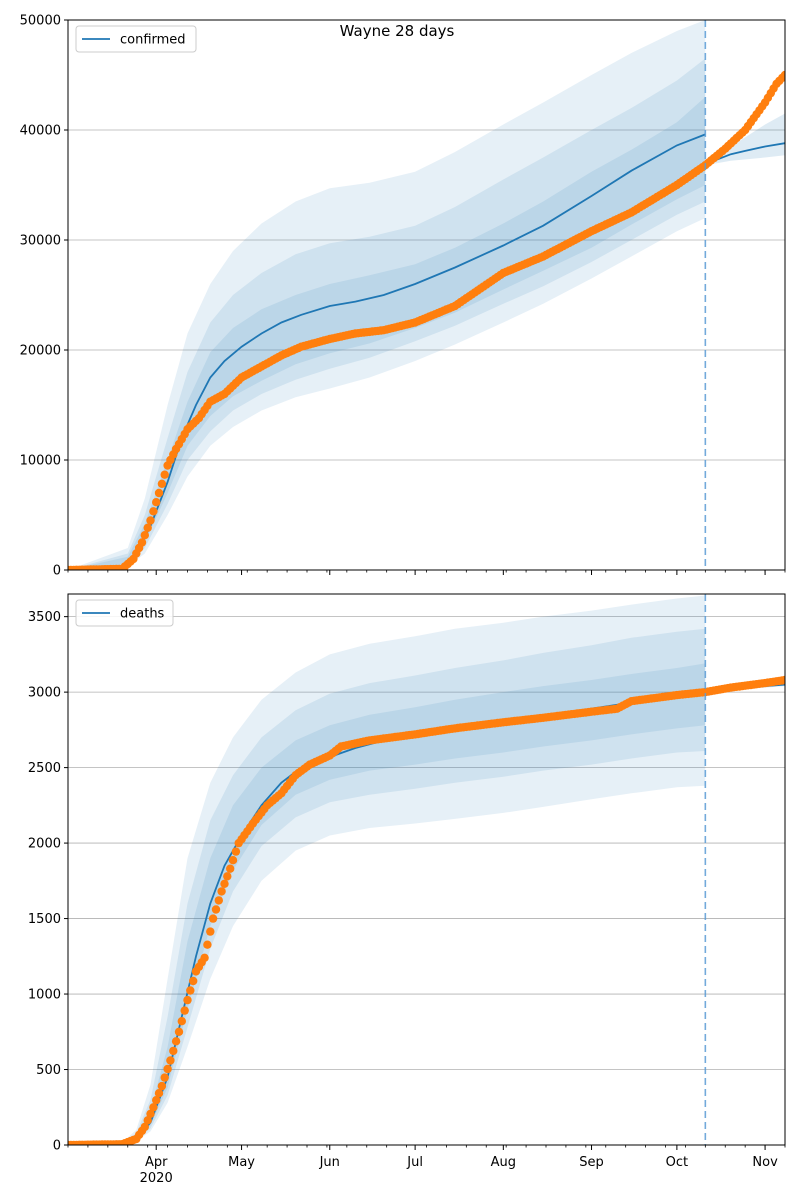 This screenshot has width=800, height=1200. Describe the element at coordinates (40, 21) in the screenshot. I see `y-tick-label: 50000` at that location.